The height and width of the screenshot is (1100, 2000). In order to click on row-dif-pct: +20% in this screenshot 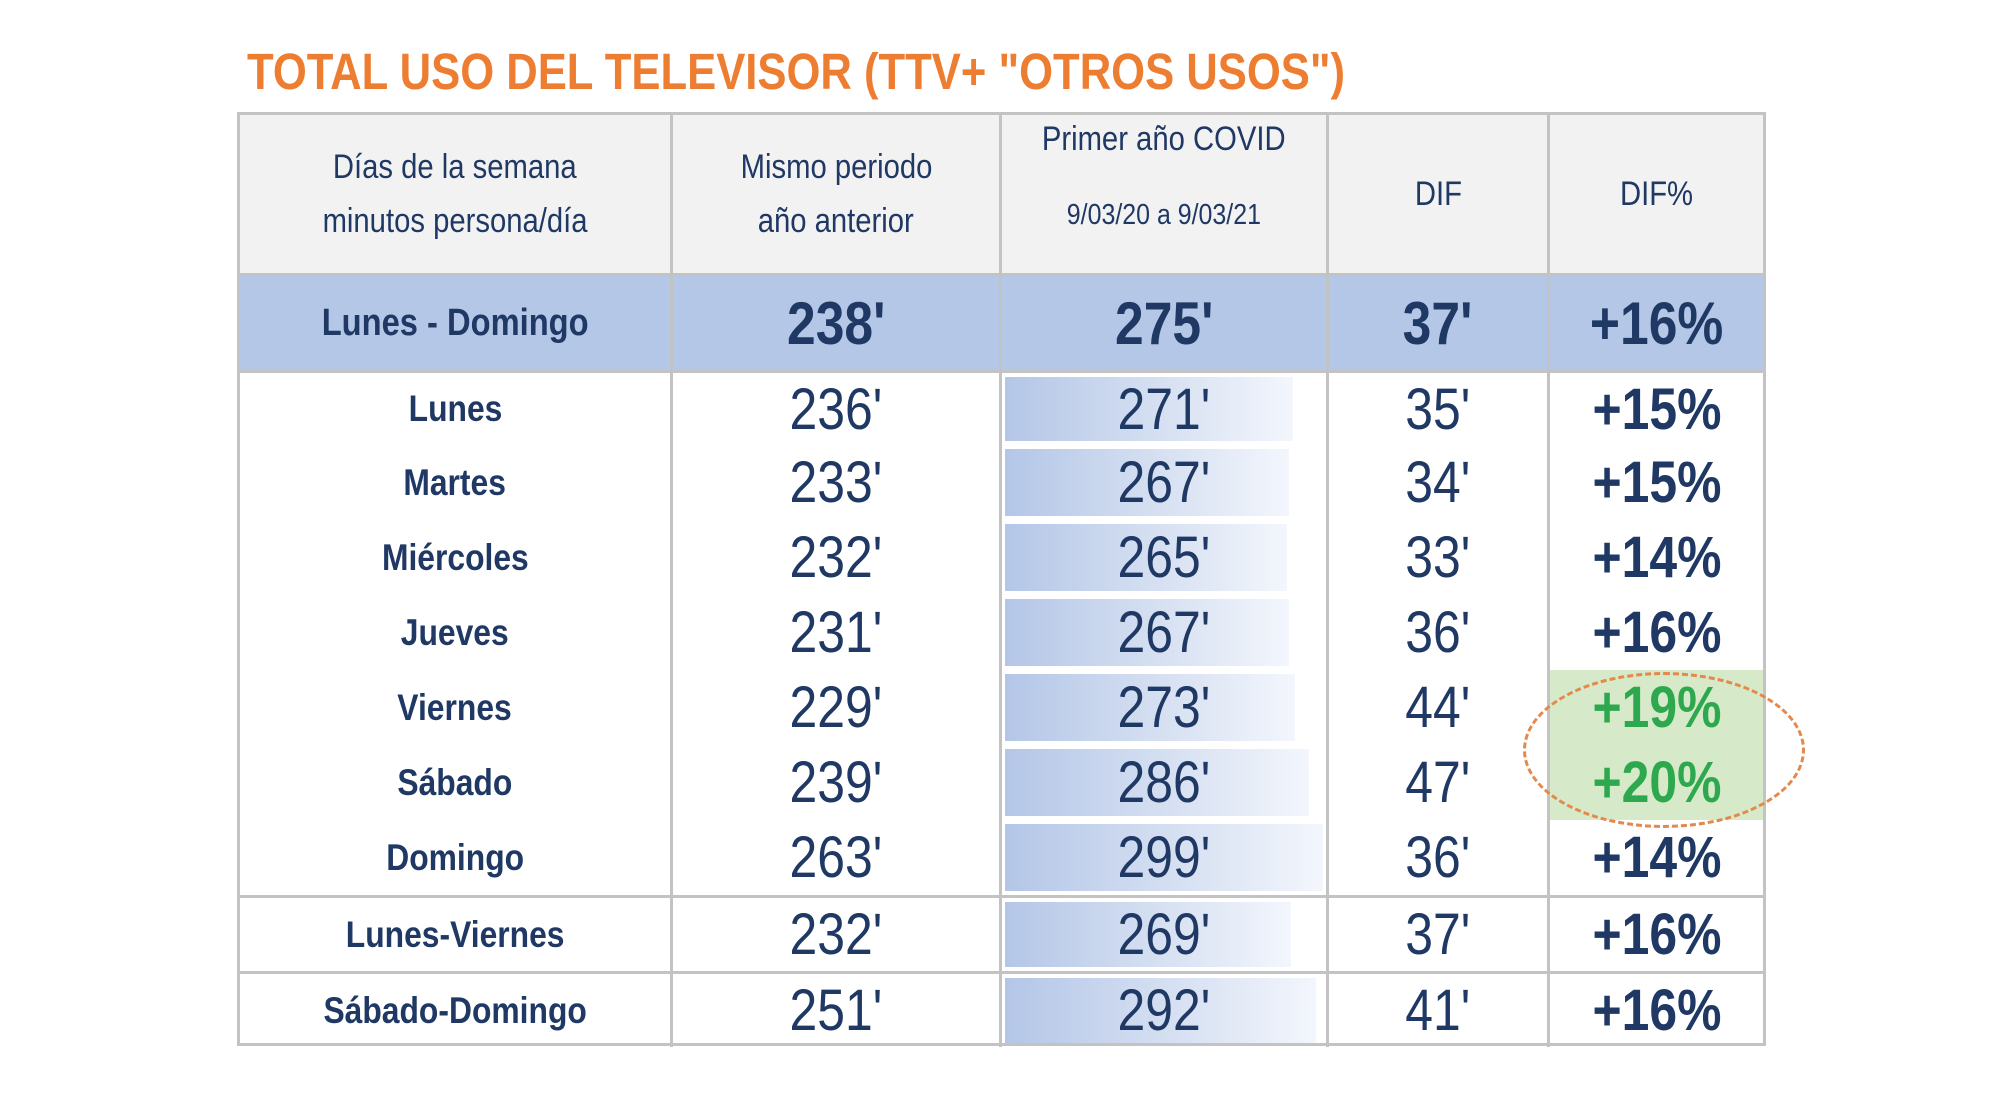, I will do `click(1655, 782)`.